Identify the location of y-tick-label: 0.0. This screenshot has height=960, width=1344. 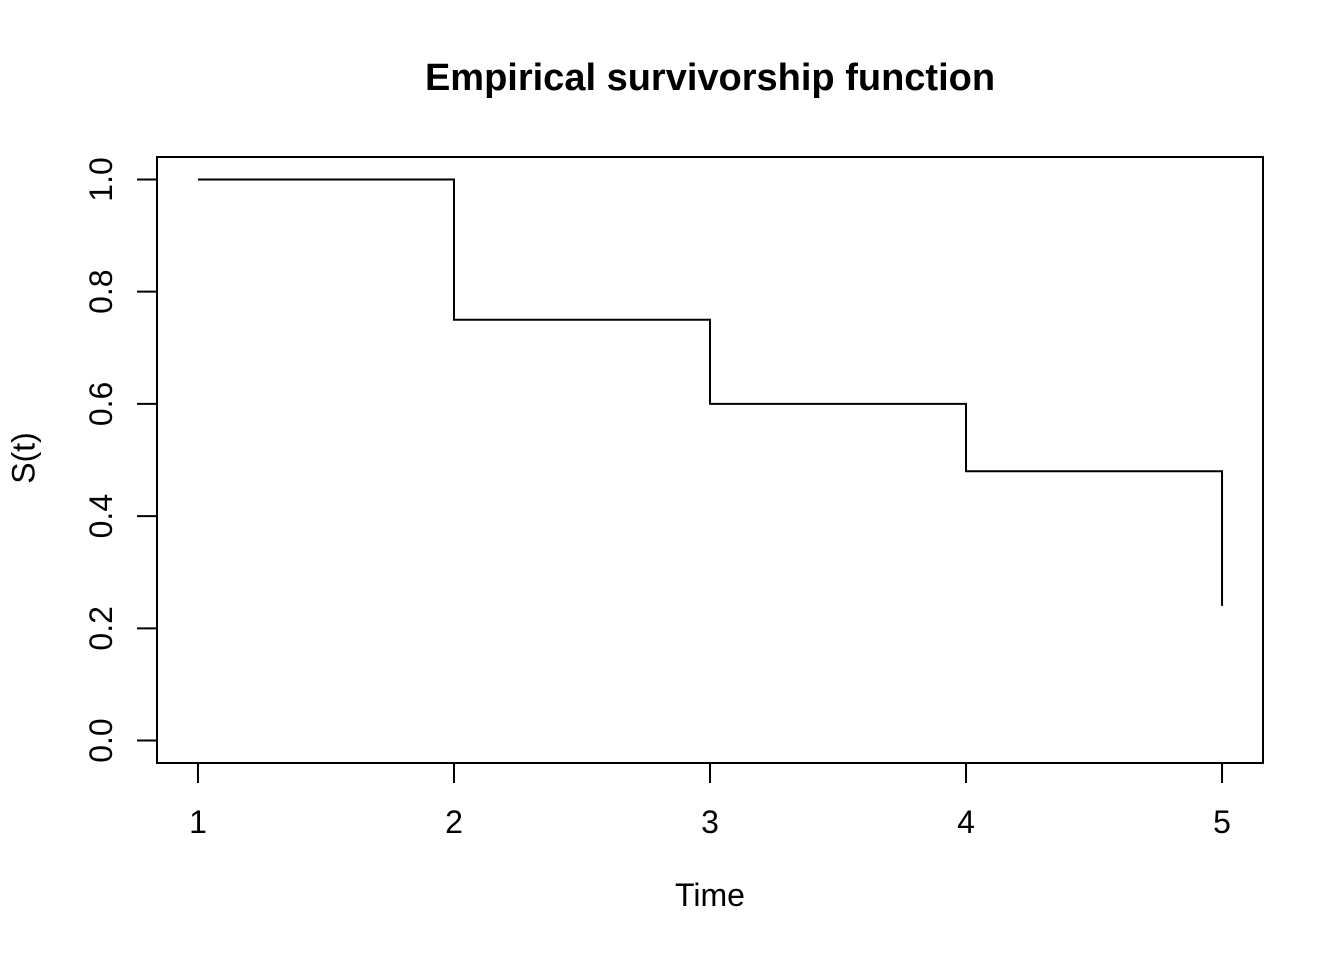
(101, 740).